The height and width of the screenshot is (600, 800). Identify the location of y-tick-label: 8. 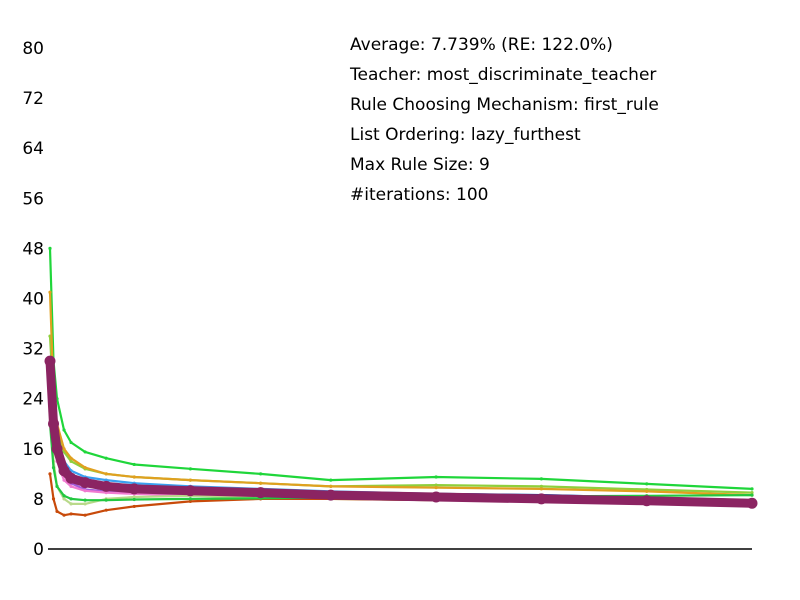
(38, 500).